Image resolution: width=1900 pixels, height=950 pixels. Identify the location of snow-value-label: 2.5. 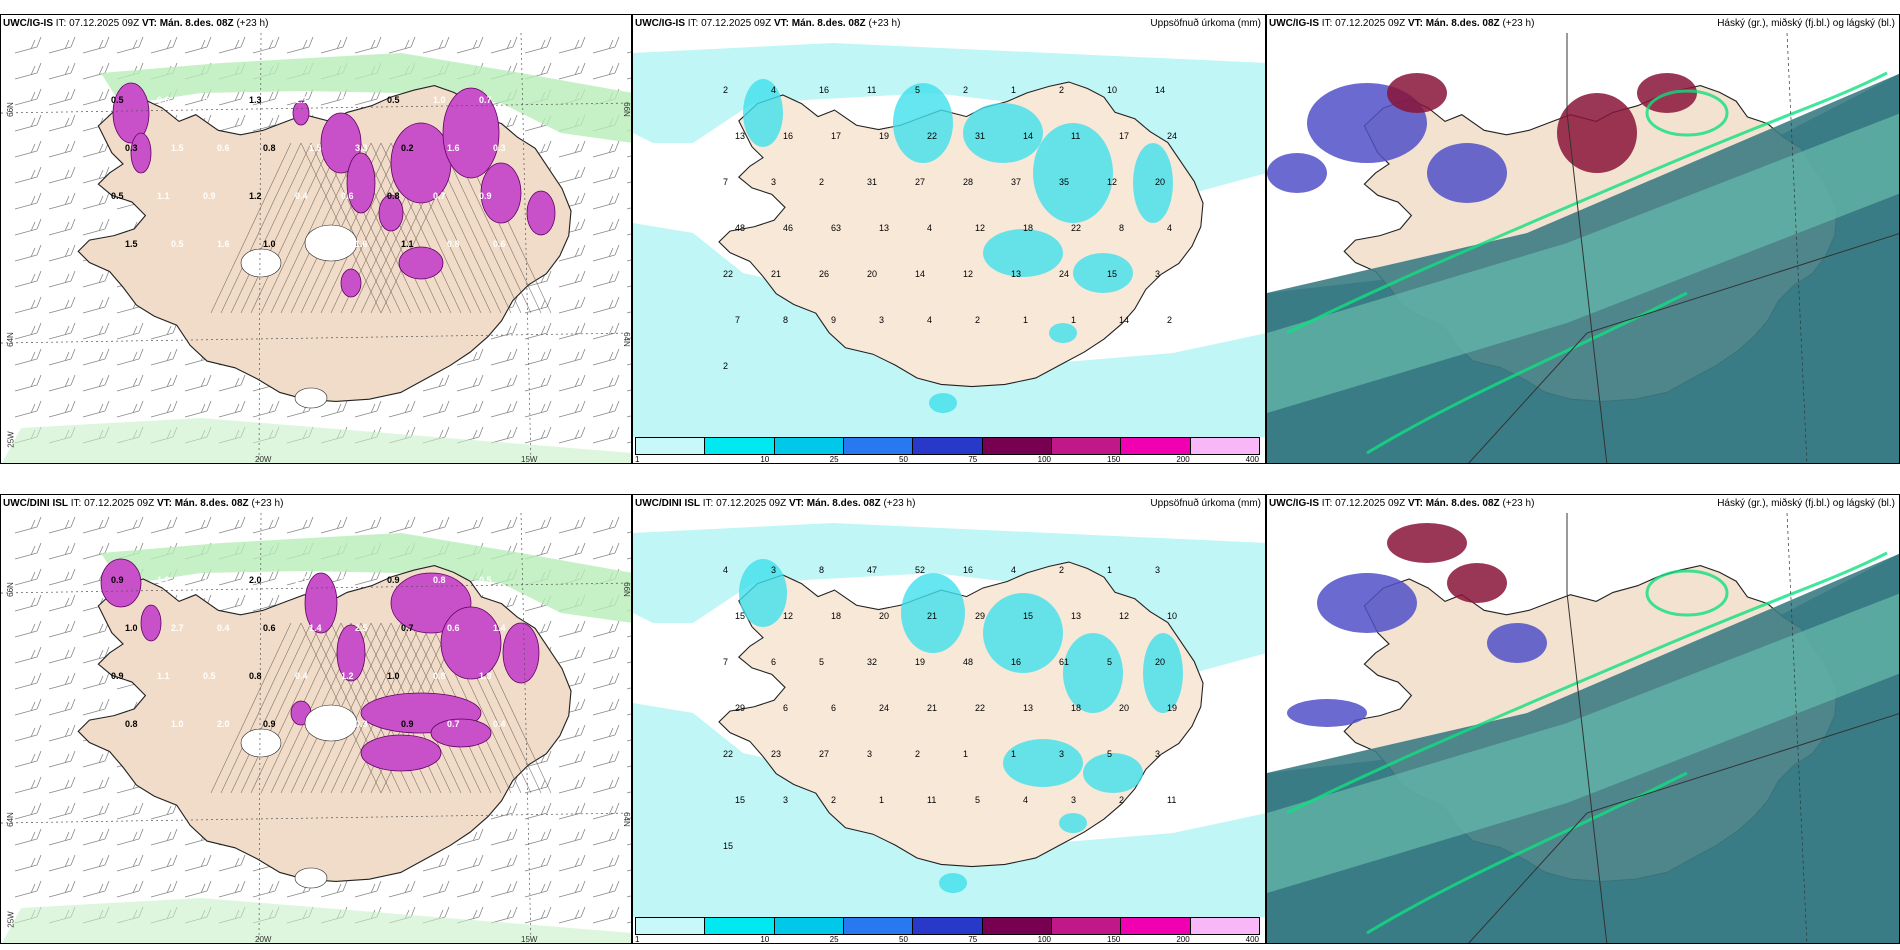
(361, 628).